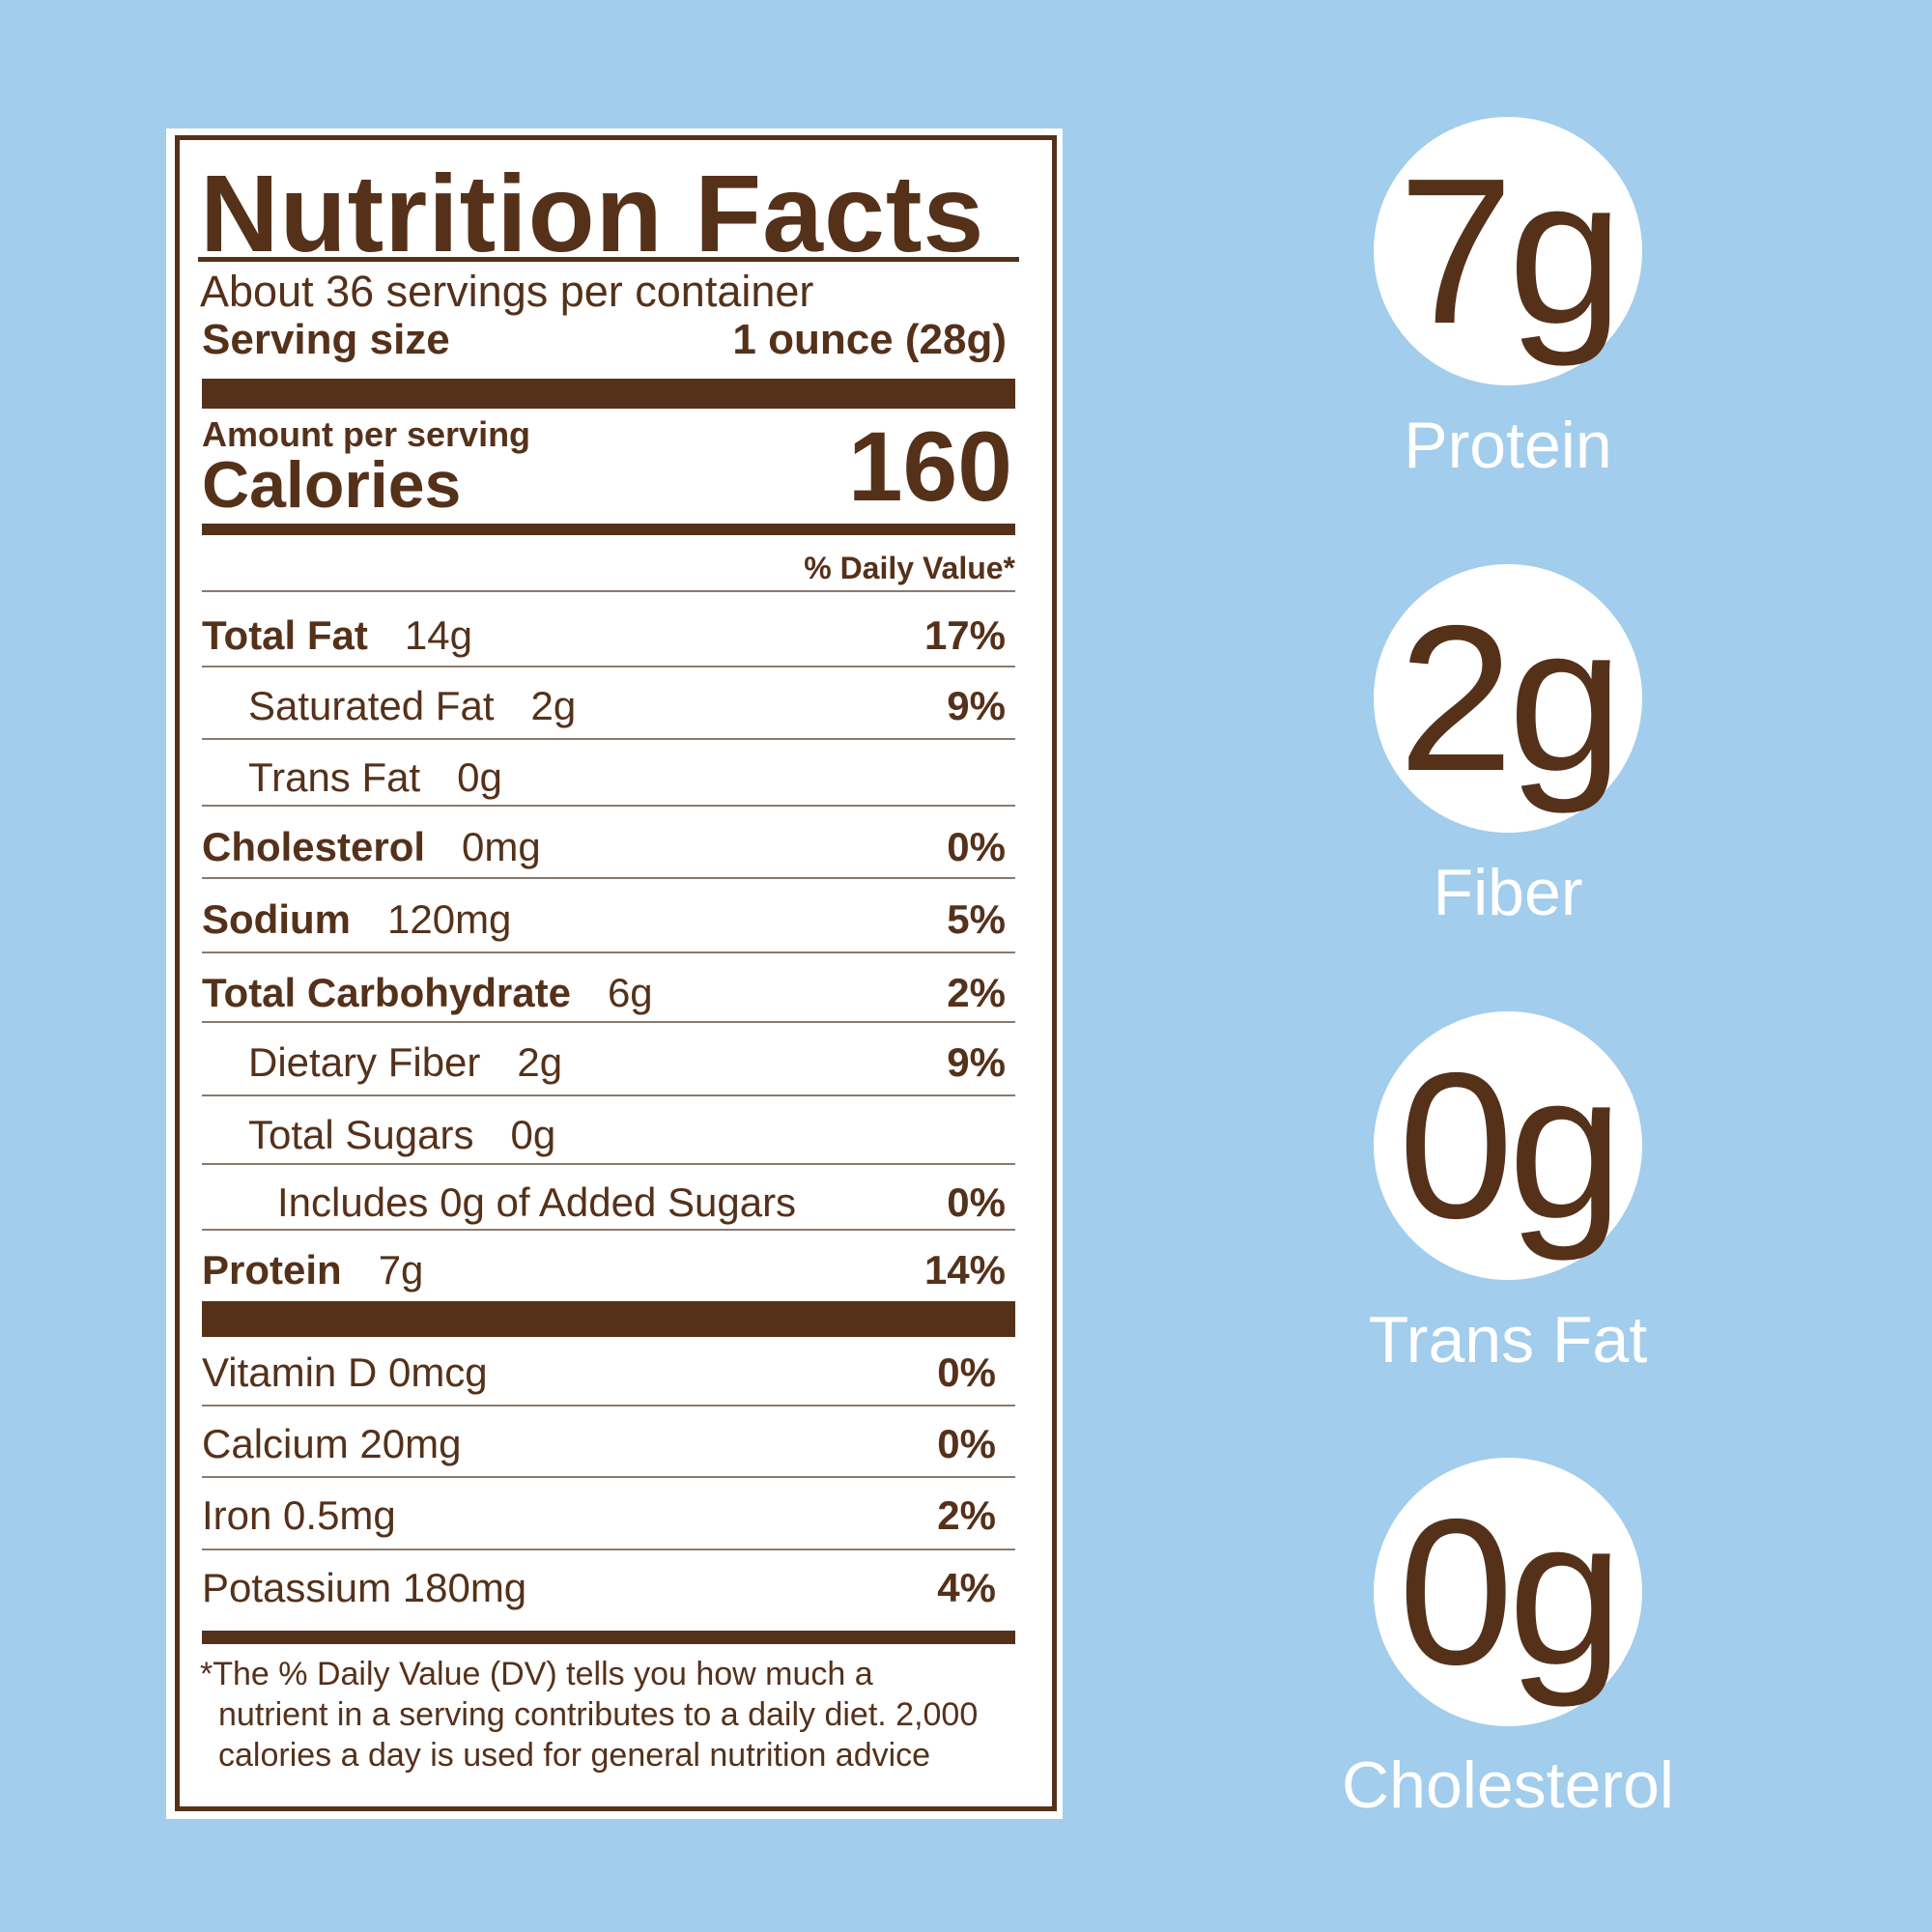 The image size is (1932, 1932). I want to click on nutrient-name: Includes 0g of Added Sugars, so click(537, 1202).